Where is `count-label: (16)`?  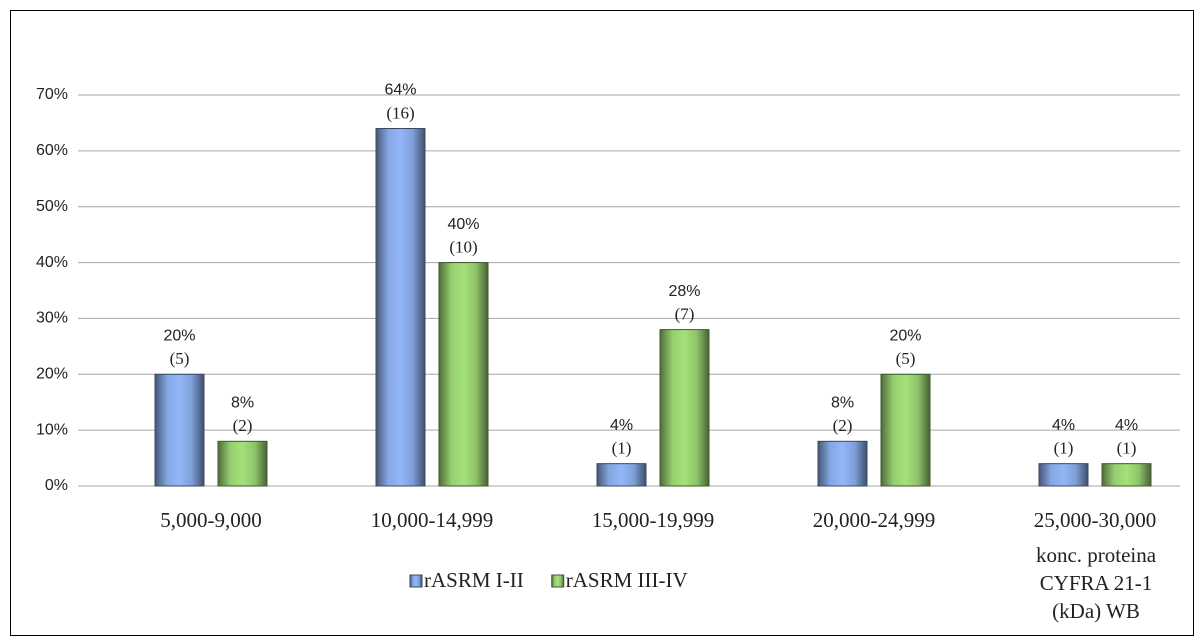 count-label: (16) is located at coordinates (400, 112).